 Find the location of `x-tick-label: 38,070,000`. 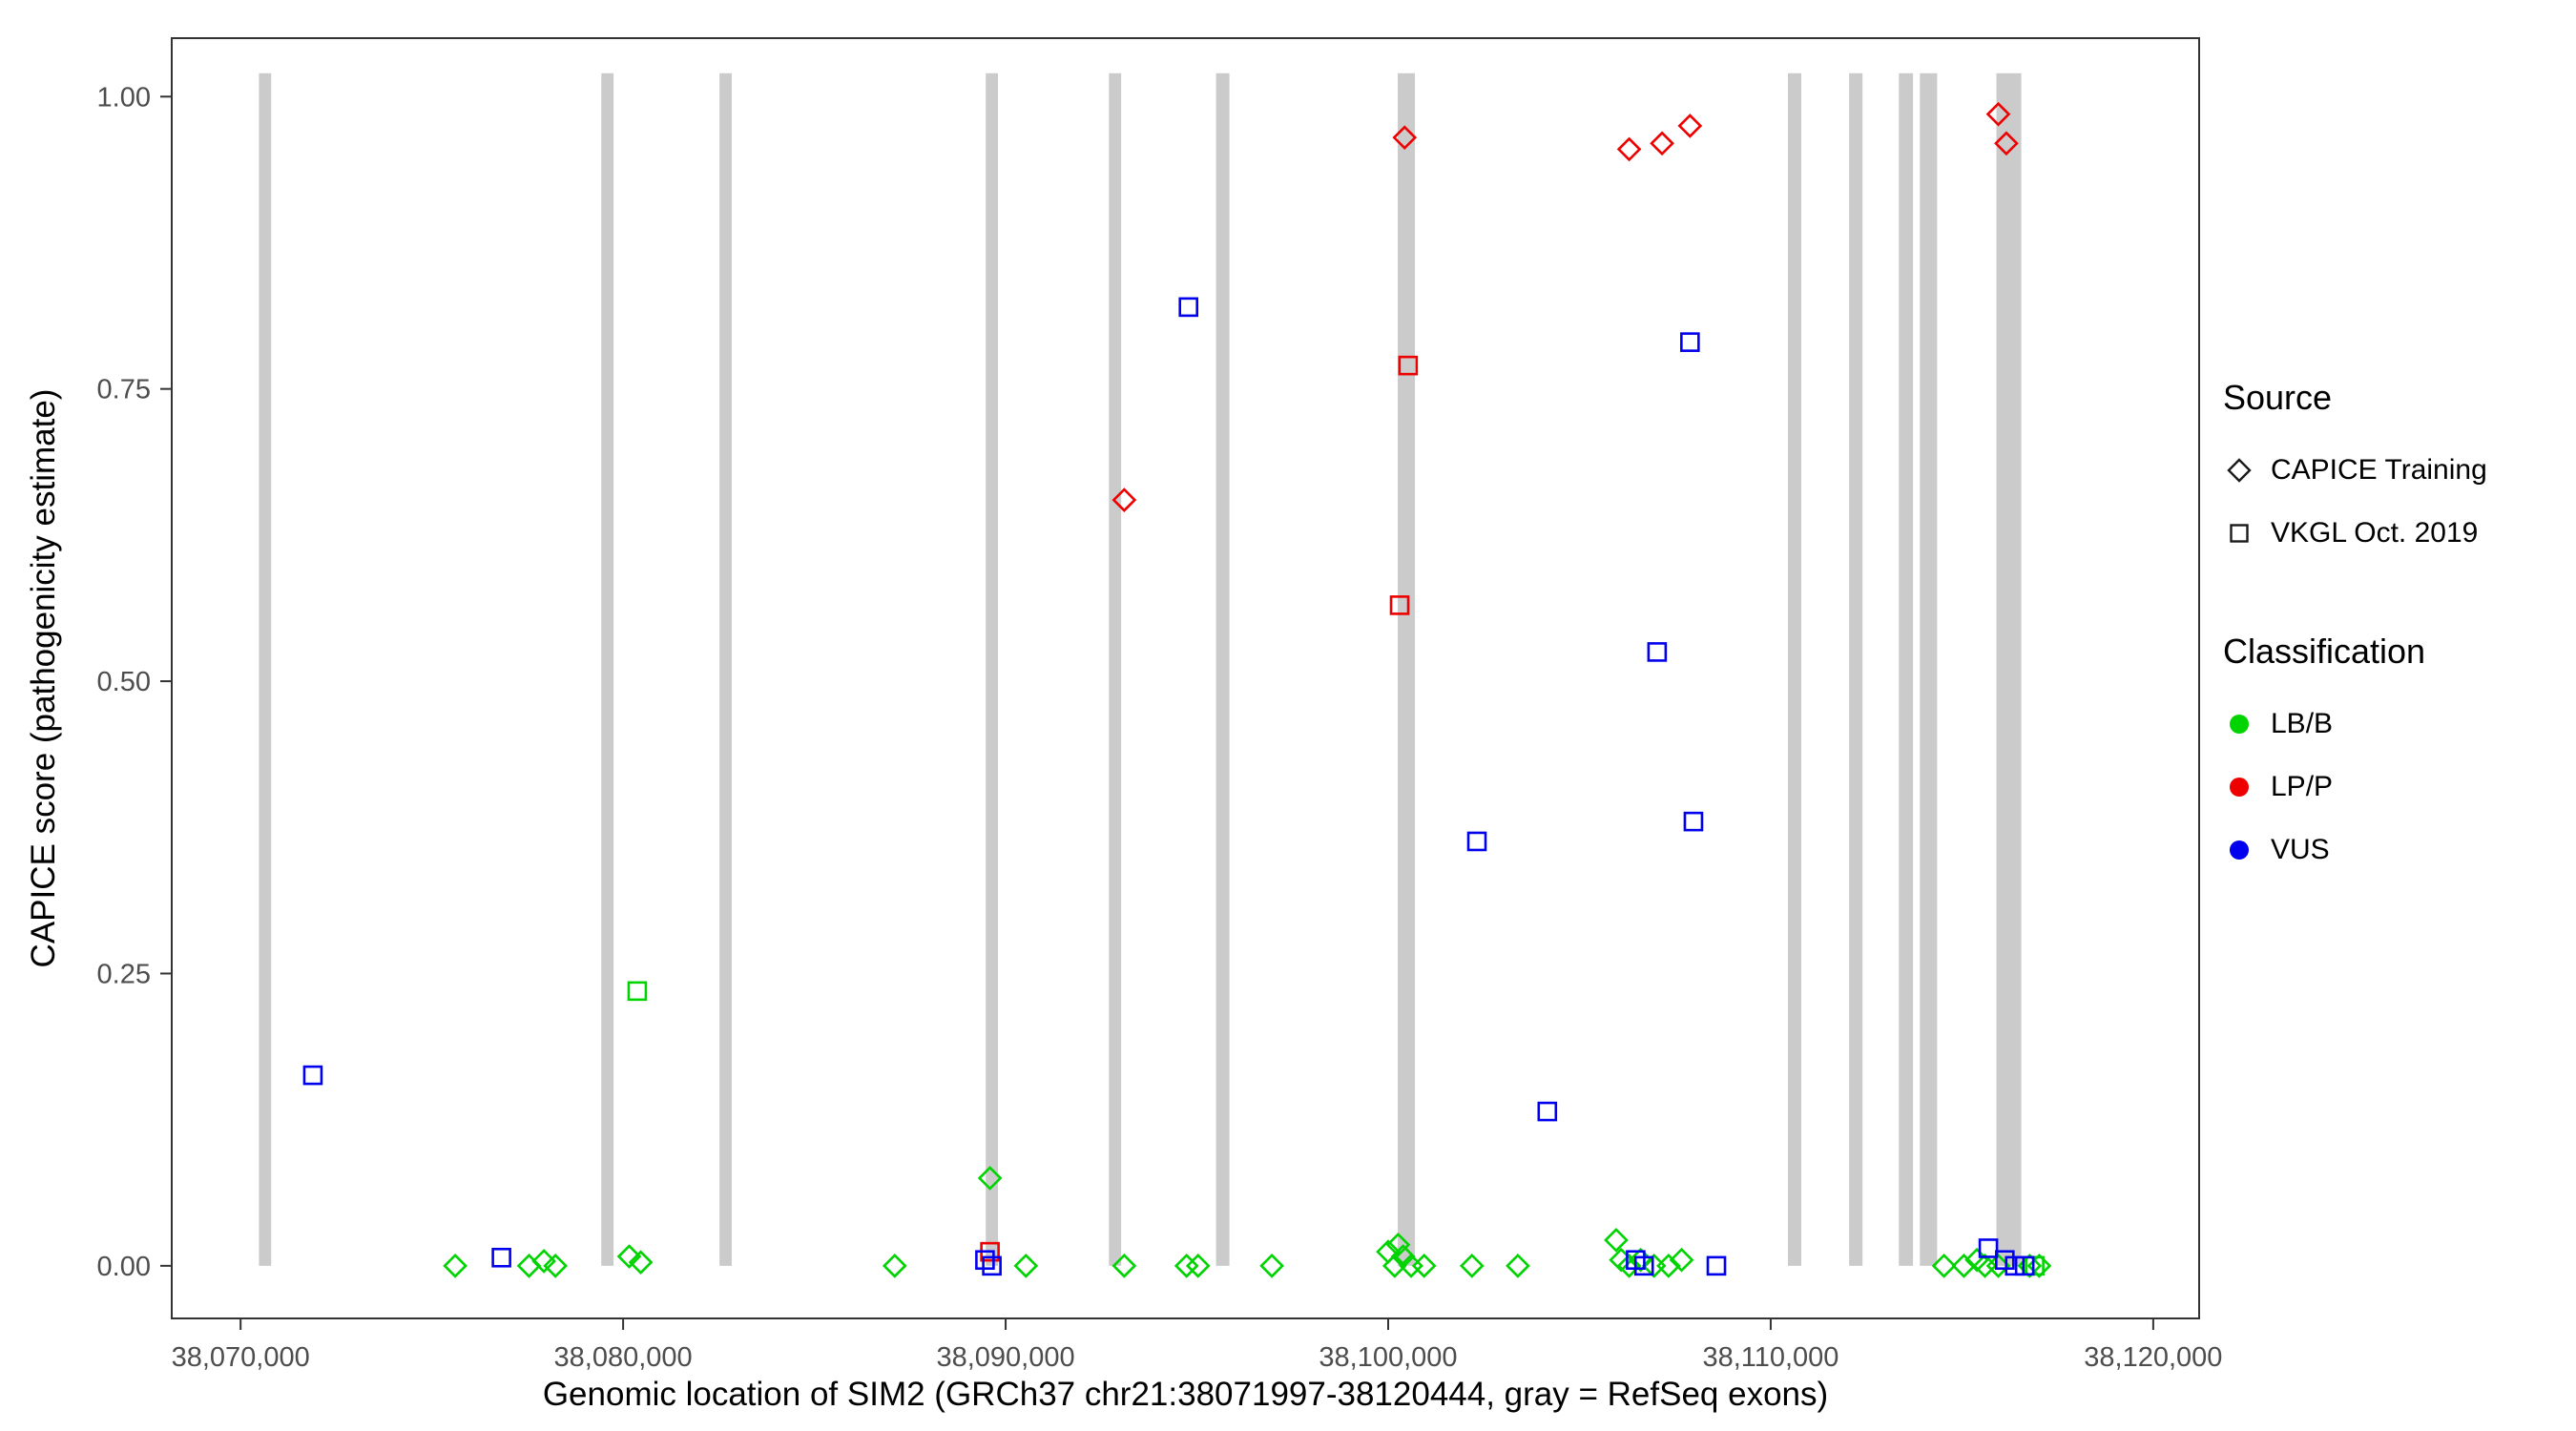

x-tick-label: 38,070,000 is located at coordinates (241, 1357).